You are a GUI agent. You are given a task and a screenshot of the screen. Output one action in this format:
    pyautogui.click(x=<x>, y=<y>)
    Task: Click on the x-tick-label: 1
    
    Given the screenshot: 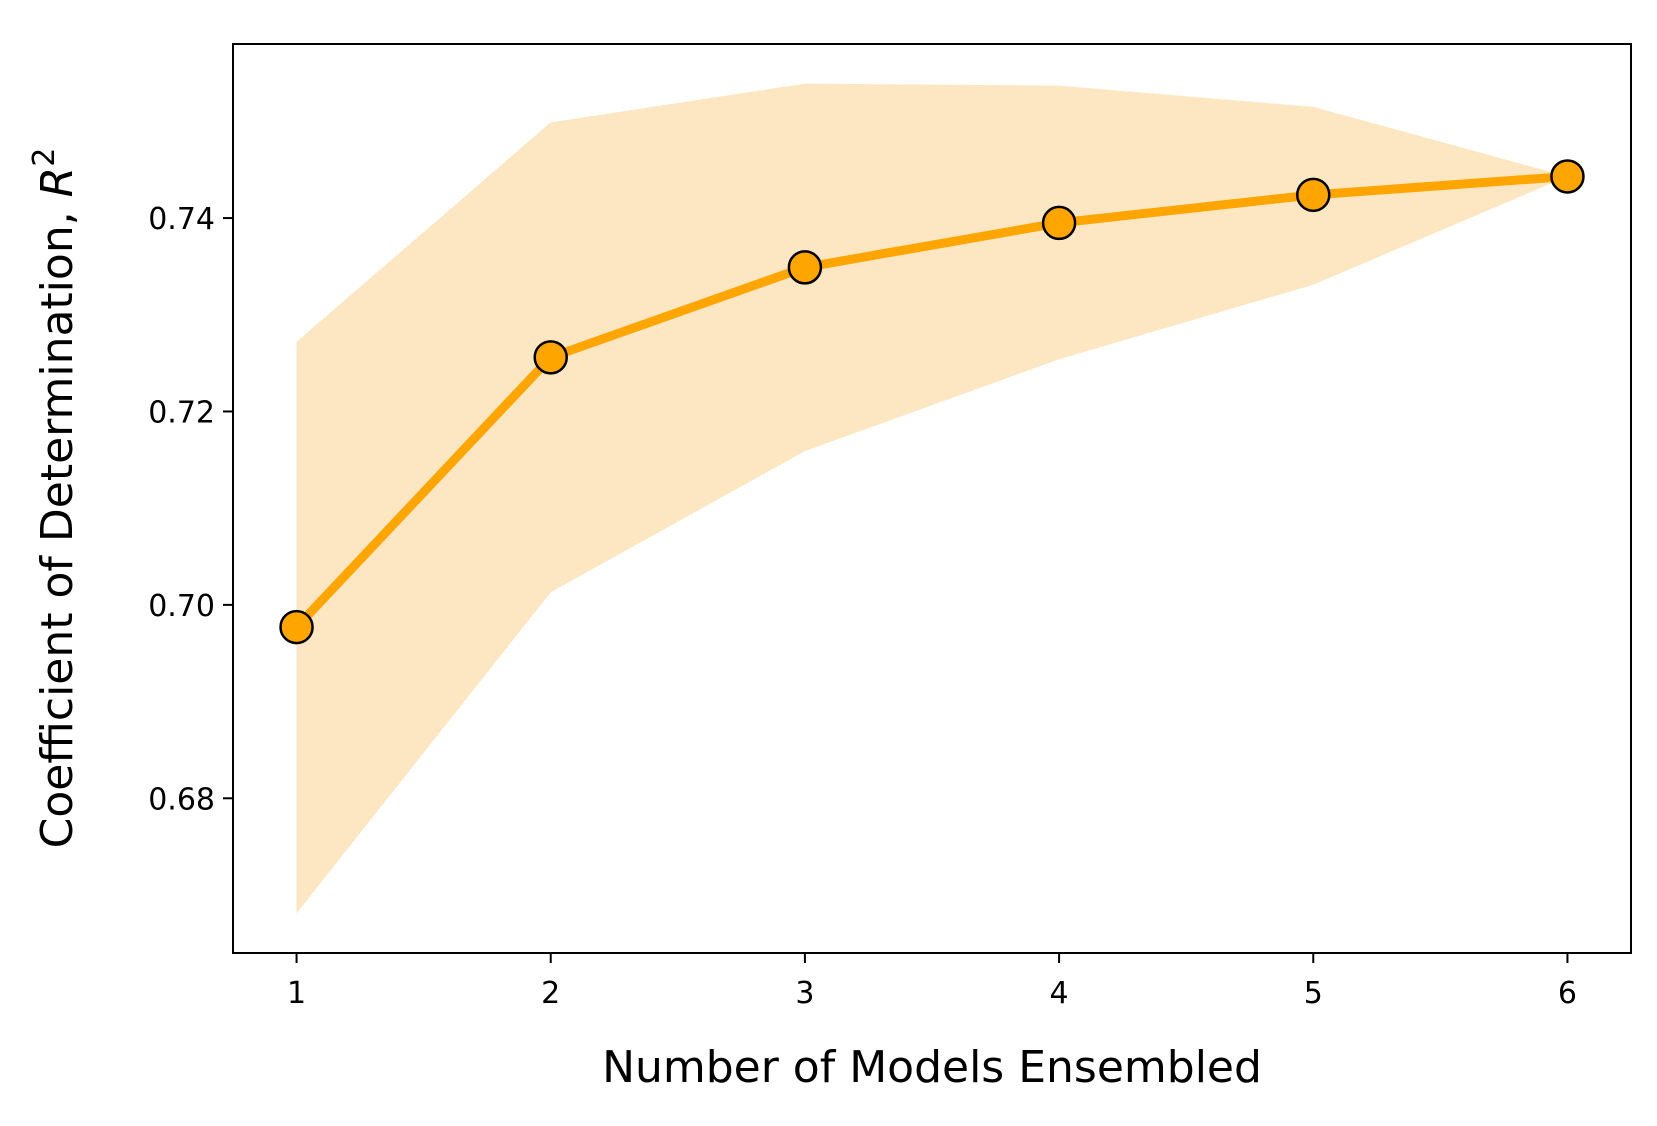 What is the action you would take?
    pyautogui.click(x=296, y=993)
    